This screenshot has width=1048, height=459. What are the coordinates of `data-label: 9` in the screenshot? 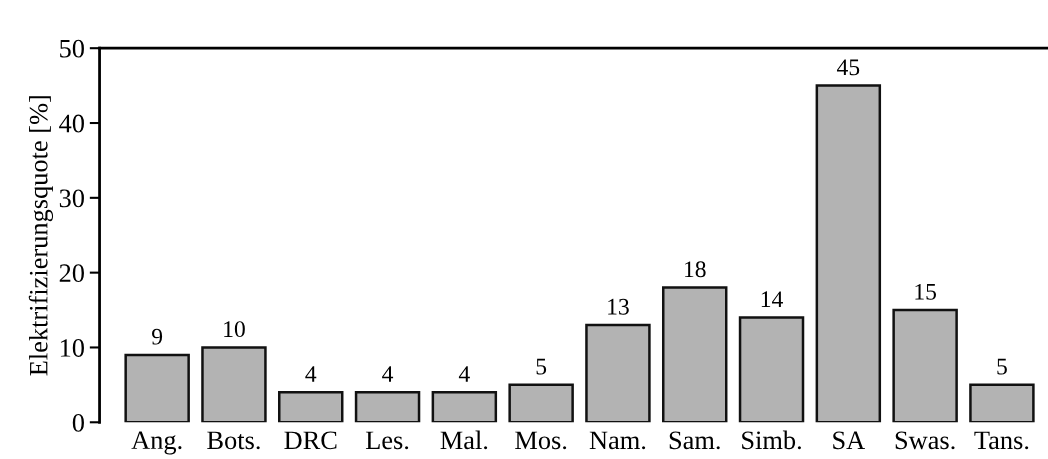 It's located at (157, 336).